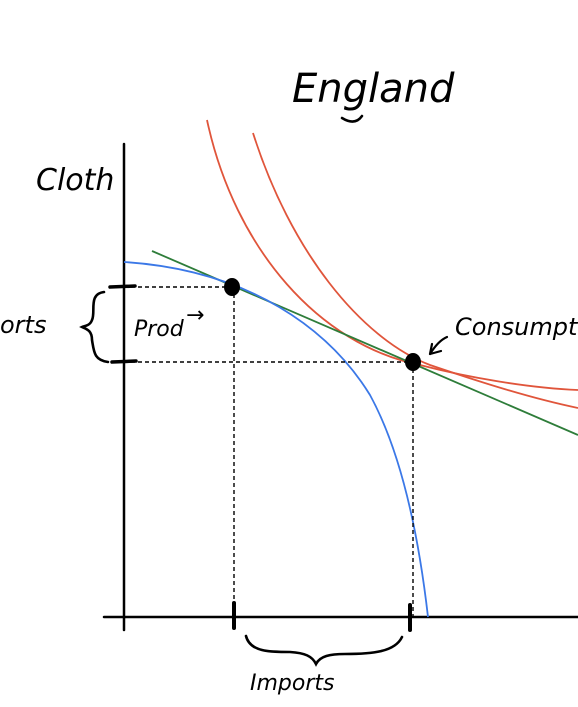 Image resolution: width=578 pixels, height=707 pixels. I want to click on title-underline-stroke, so click(352, 118).